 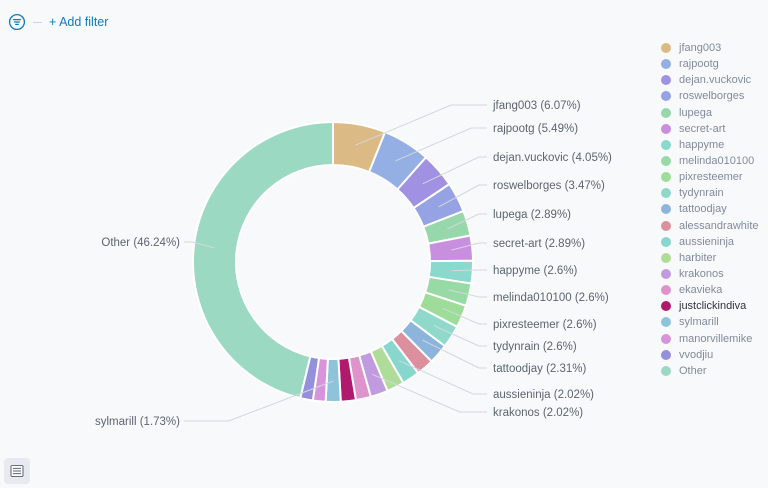 I want to click on legend-dot-Other, so click(x=666, y=370).